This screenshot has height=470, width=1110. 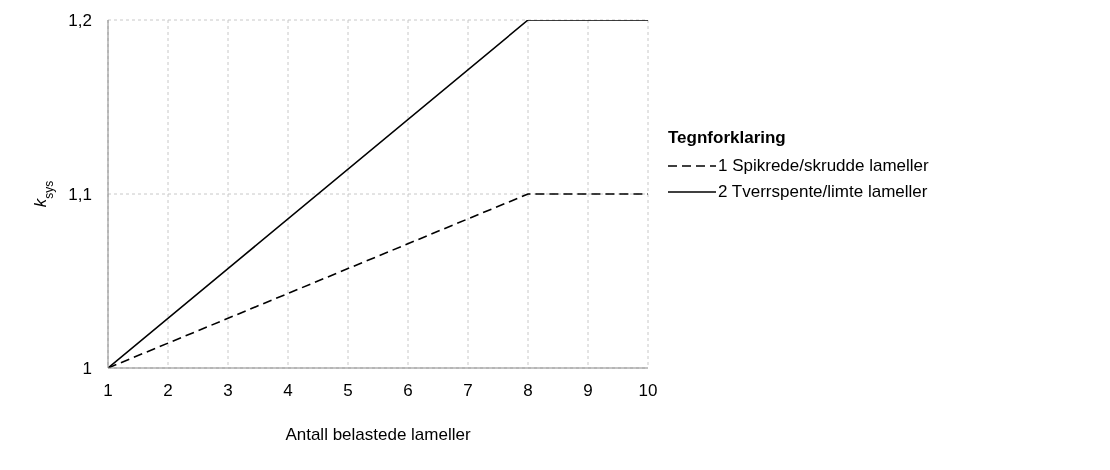 I want to click on x-tick-label: 5, so click(x=348, y=391).